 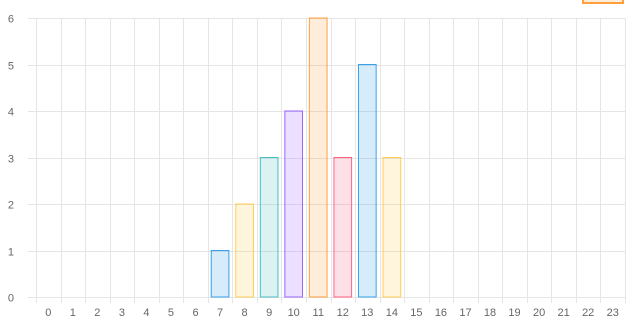 What do you see at coordinates (613, 313) in the screenshot?
I see `x-tick-label: 23` at bounding box center [613, 313].